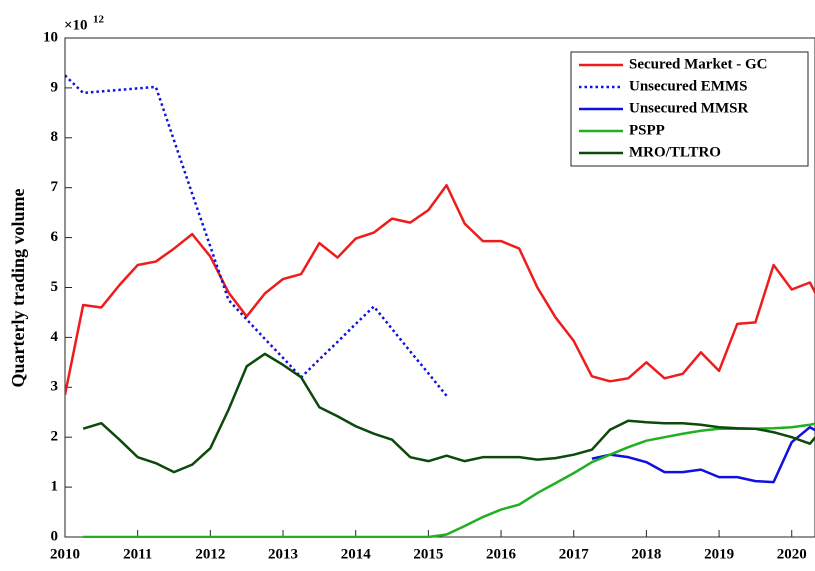 Image resolution: width=815 pixels, height=571 pixels. Describe the element at coordinates (55, 536) in the screenshot. I see `y-tick-label: 0` at that location.